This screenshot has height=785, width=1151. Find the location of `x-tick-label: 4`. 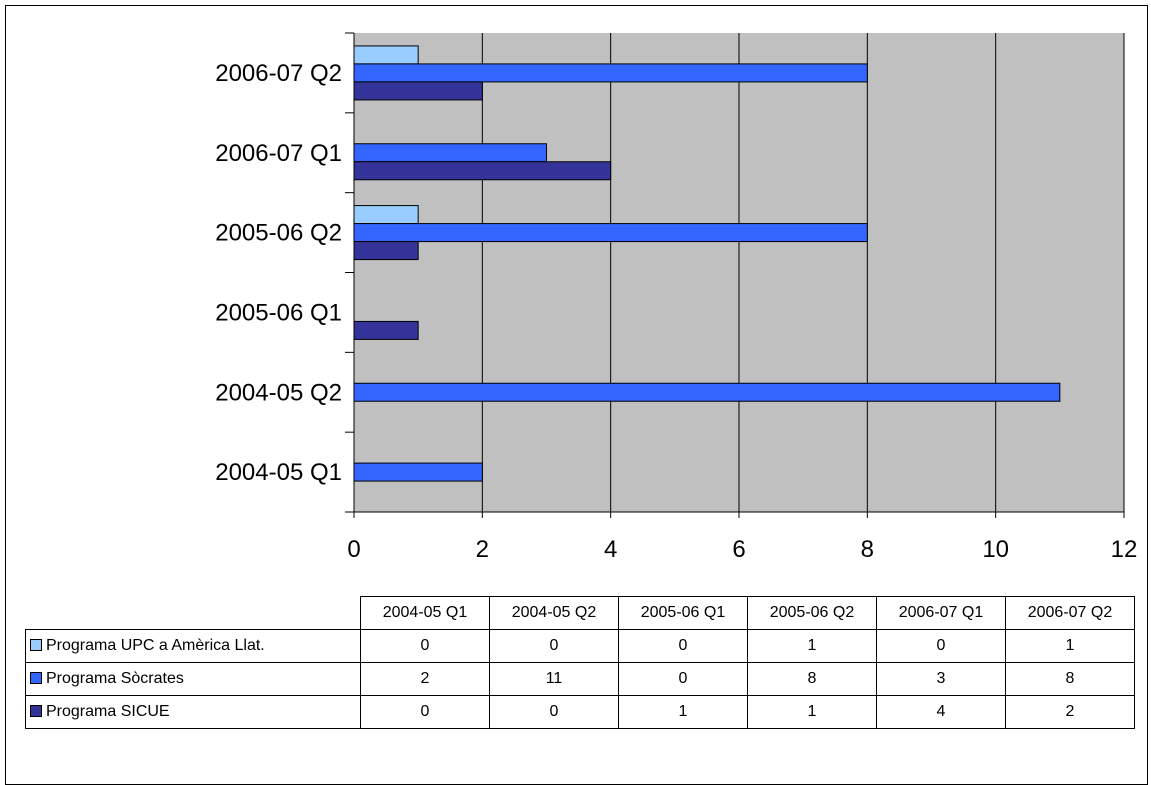

x-tick-label: 4 is located at coordinates (610, 549).